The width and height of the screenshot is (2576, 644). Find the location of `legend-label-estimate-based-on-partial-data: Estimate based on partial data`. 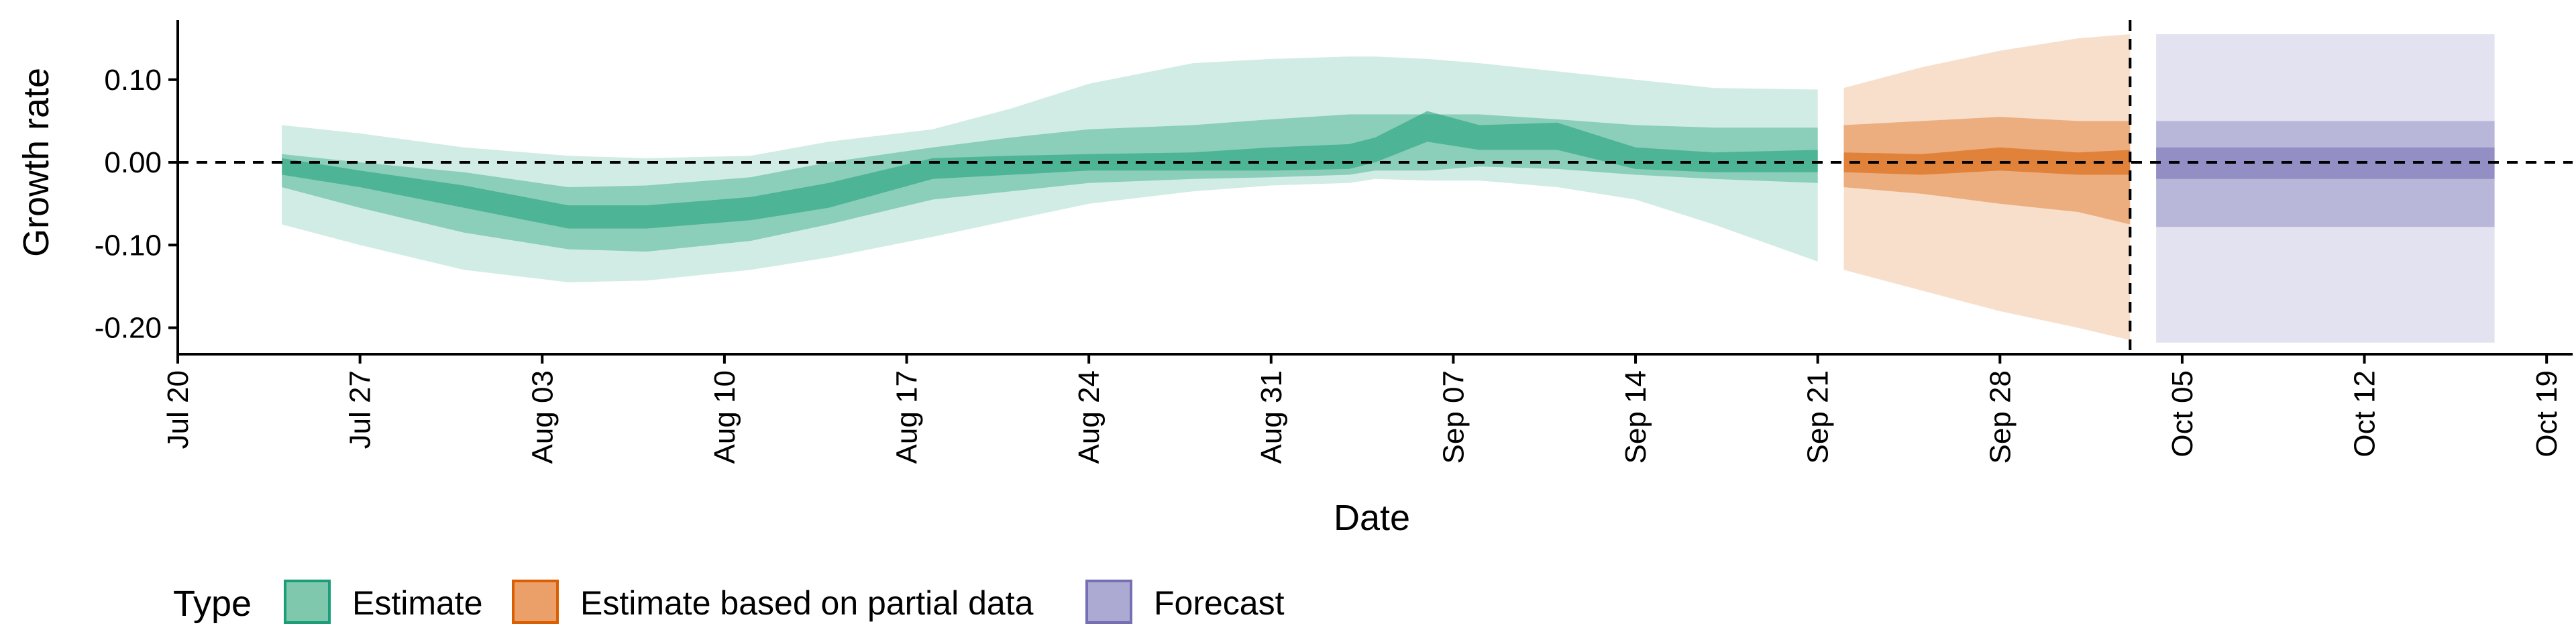

legend-label-estimate-based-on-partial-data: Estimate based on partial data is located at coordinates (807, 603).